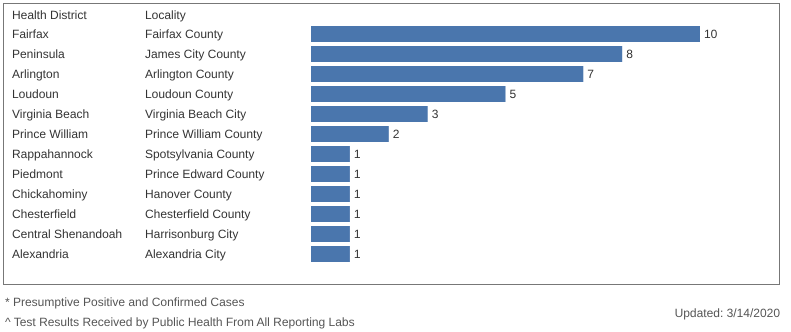 This screenshot has width=791, height=332. I want to click on y-tick-label: Rappahannock, so click(53, 154).